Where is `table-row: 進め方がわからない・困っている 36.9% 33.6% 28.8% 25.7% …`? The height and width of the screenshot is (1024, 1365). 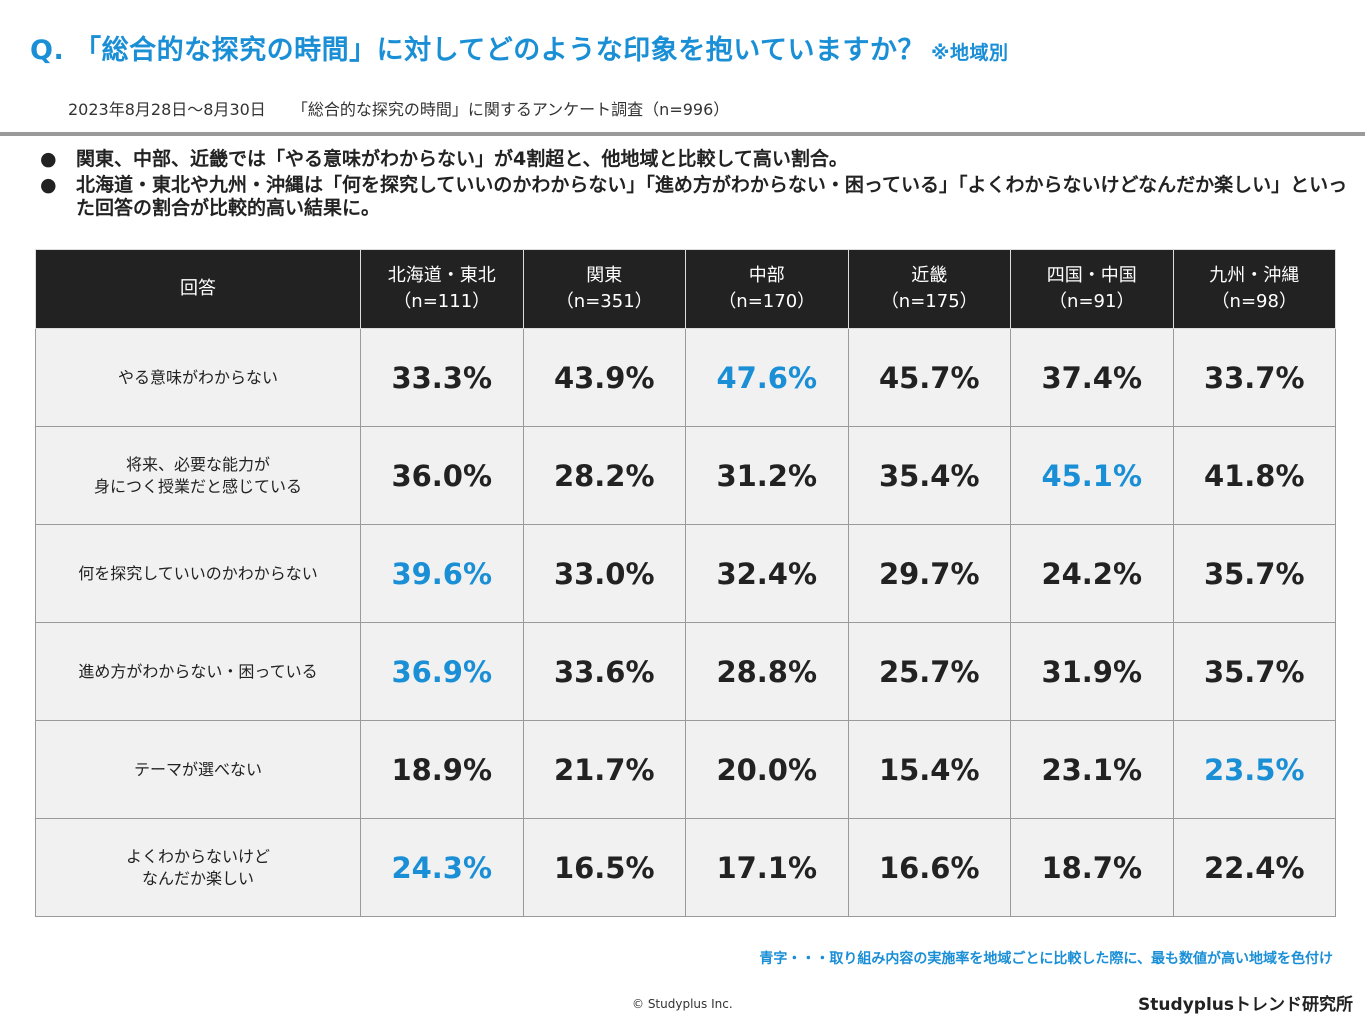 table-row: 進め方がわからない・困っている 36.9% 33.6% 28.8% 25.7% … is located at coordinates (685, 671).